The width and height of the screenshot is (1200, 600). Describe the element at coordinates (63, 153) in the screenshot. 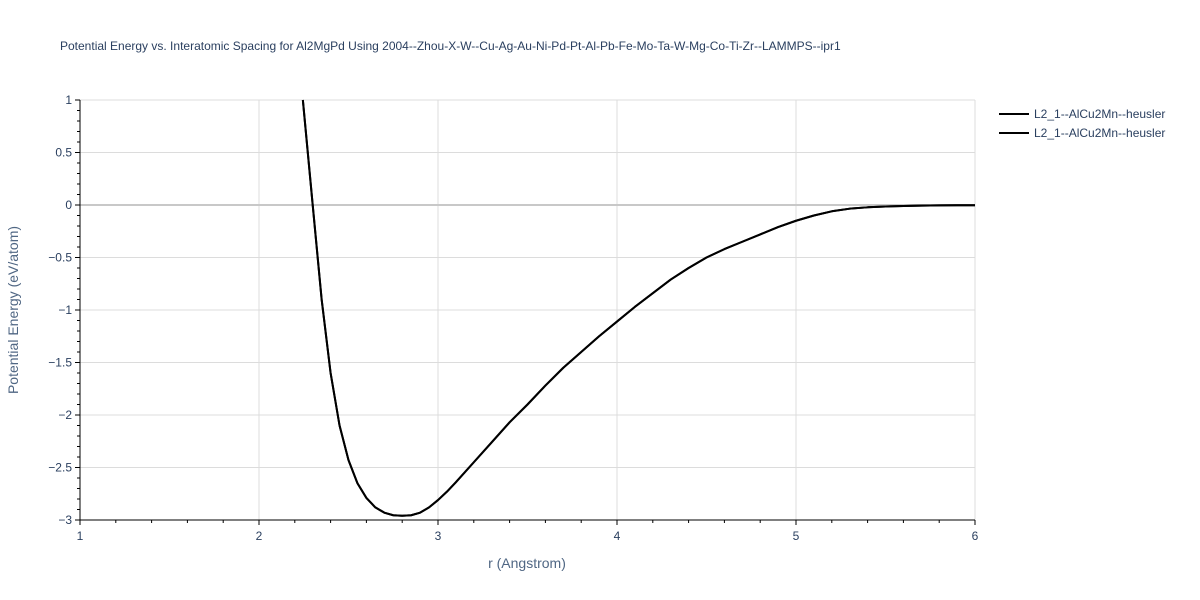

I see `y-tick-label: 0.5` at that location.